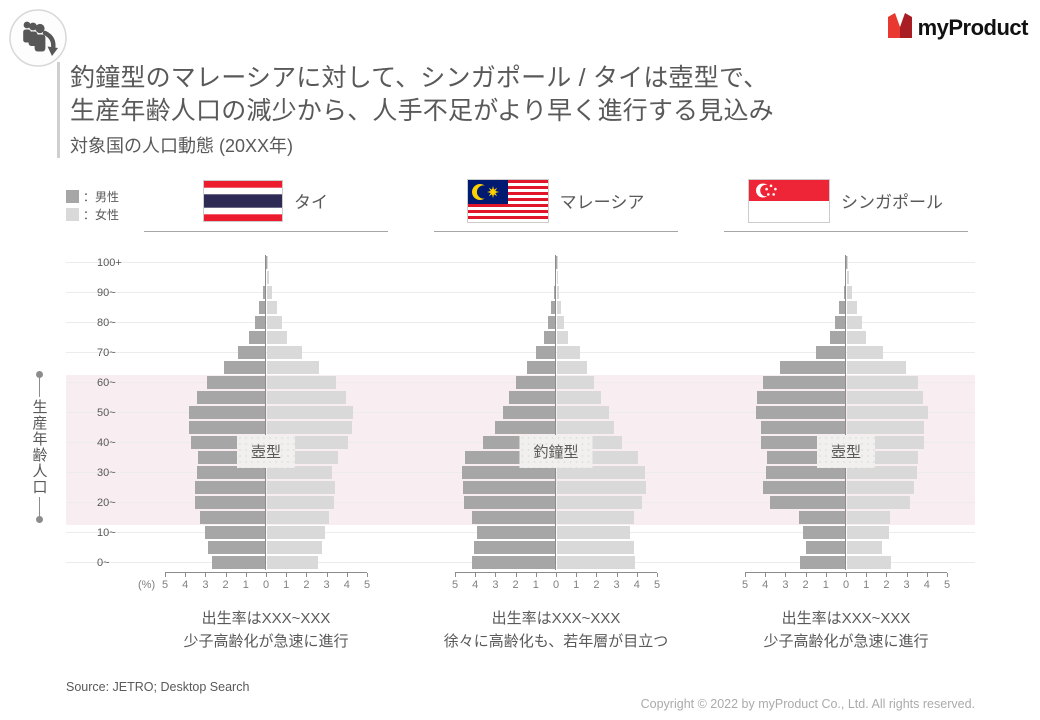 This screenshot has width=1040, height=720. What do you see at coordinates (556, 641) in the screenshot?
I see `caption-line: 徐々に高齢化も、若年層が目立つ` at bounding box center [556, 641].